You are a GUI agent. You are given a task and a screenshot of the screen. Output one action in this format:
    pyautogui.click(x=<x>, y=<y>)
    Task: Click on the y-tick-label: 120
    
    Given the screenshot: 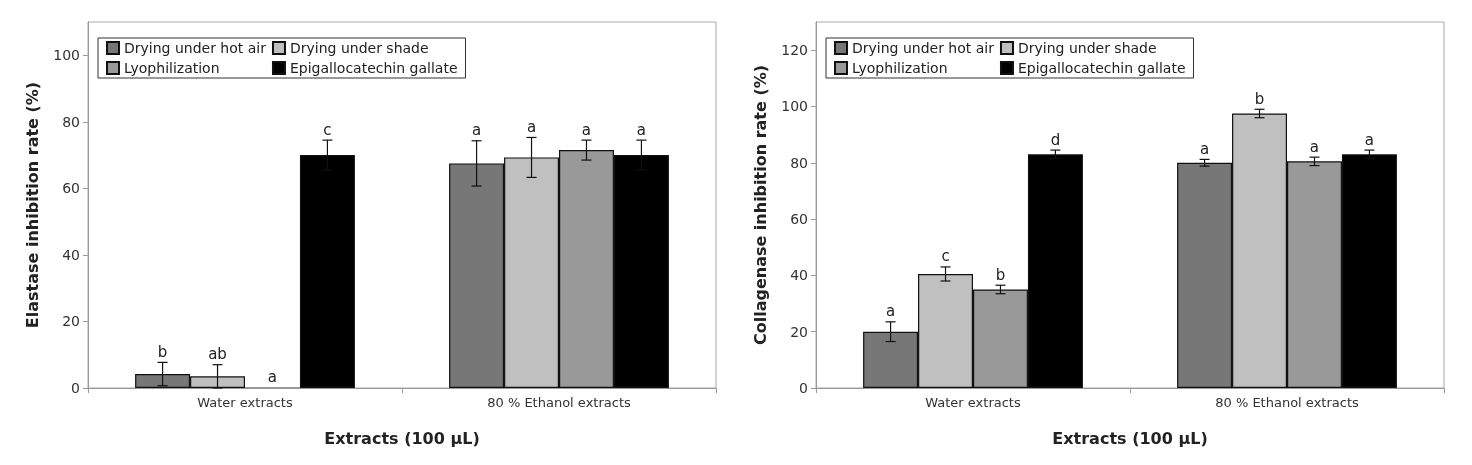 What is the action you would take?
    pyautogui.click(x=794, y=50)
    